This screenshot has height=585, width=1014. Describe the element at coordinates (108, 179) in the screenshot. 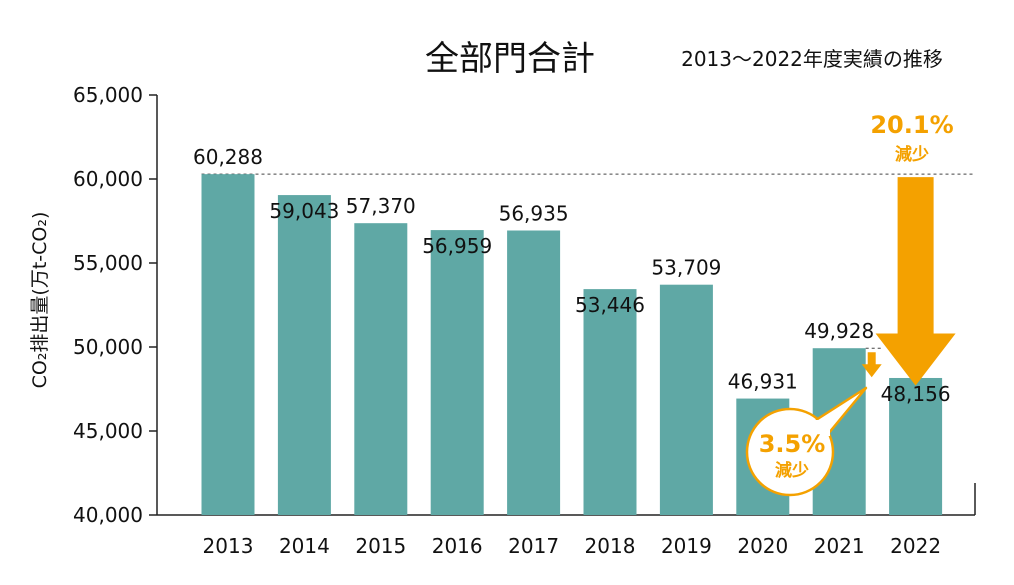

I see `y-tick-label: 60,000` at that location.